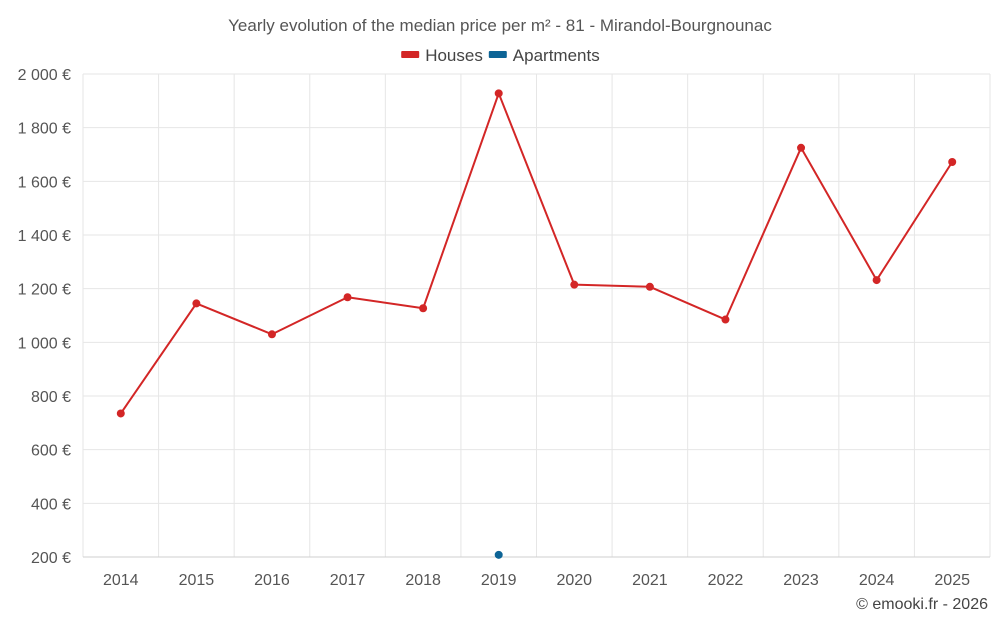 This screenshot has width=1000, height=625. Describe the element at coordinates (498, 93) in the screenshot. I see `houses-point-2019` at that location.